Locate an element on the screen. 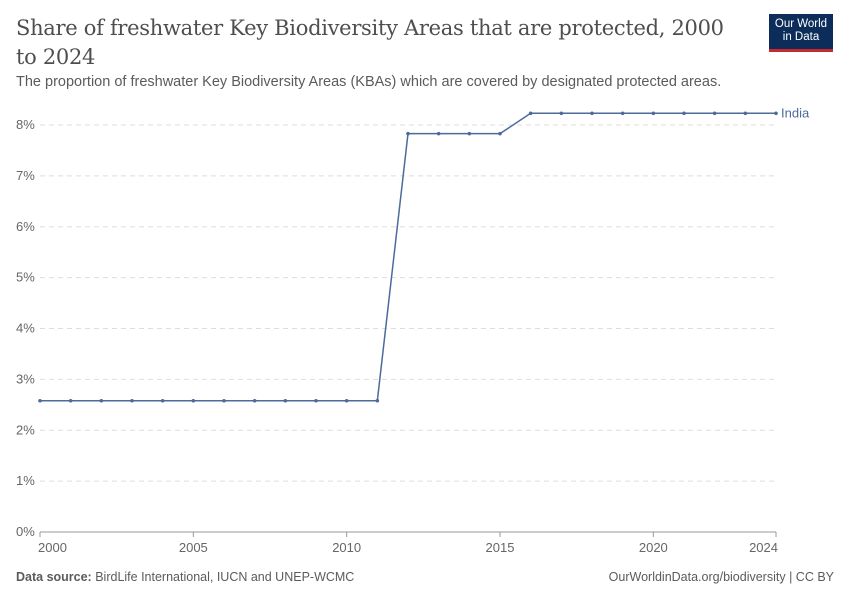  source-link: OurWorldinData.org/biodiversity | CC BY is located at coordinates (721, 577).